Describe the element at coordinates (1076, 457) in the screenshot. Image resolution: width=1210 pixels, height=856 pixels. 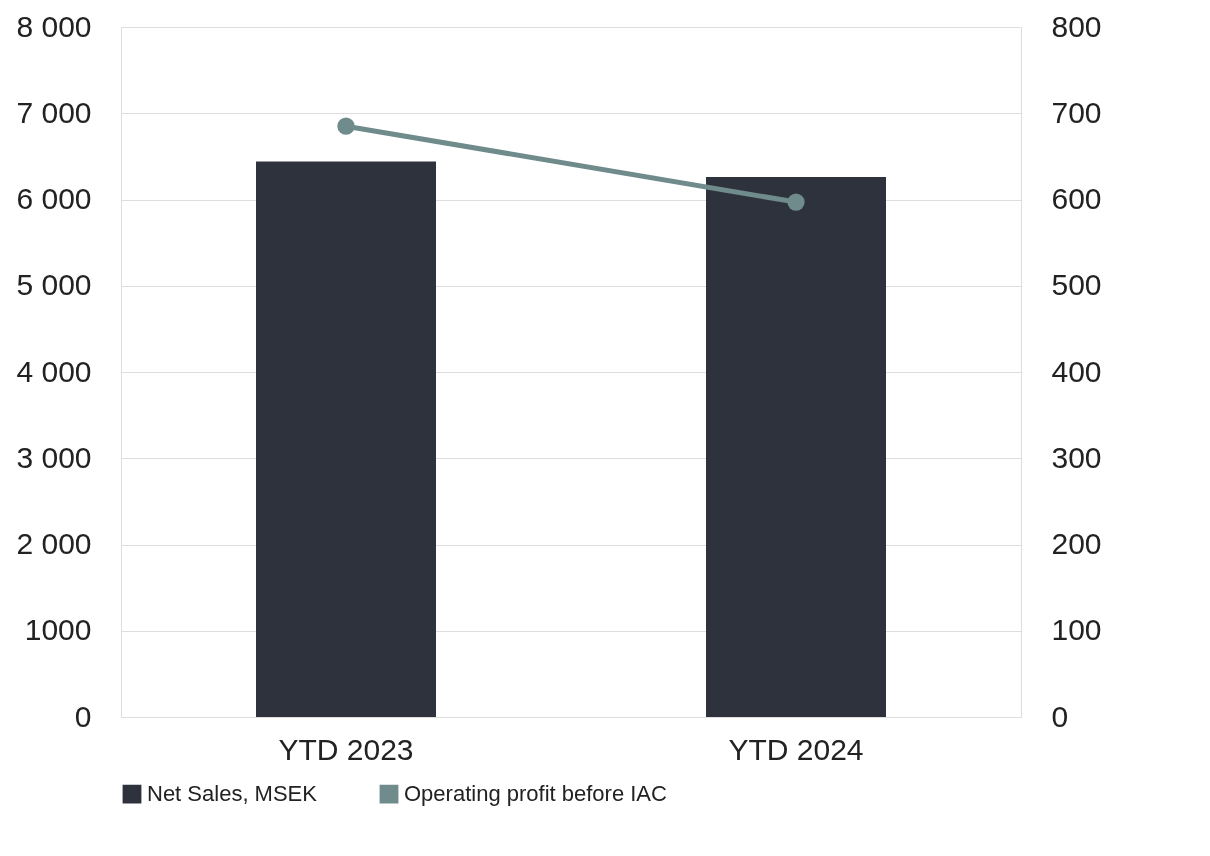
I see `y2-tick-label: 300` at that location.